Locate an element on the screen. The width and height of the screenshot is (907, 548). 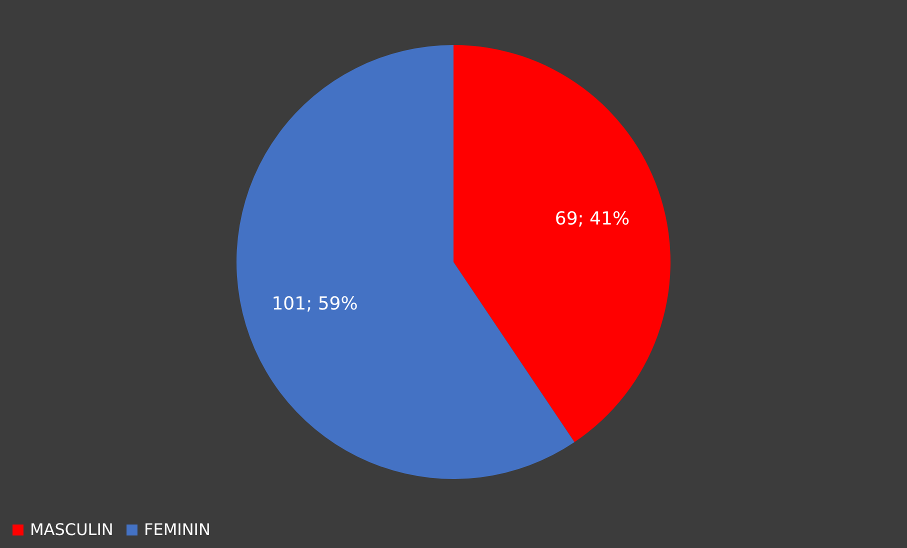
legend-label: MASCULIN is located at coordinates (72, 529).